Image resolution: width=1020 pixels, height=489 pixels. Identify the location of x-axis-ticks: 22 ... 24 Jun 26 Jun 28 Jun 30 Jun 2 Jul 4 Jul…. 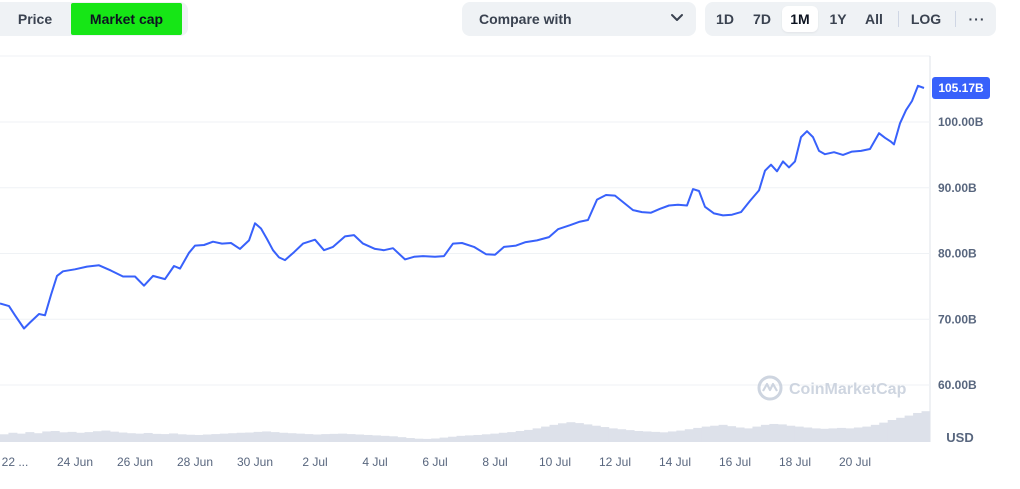
(436, 462).